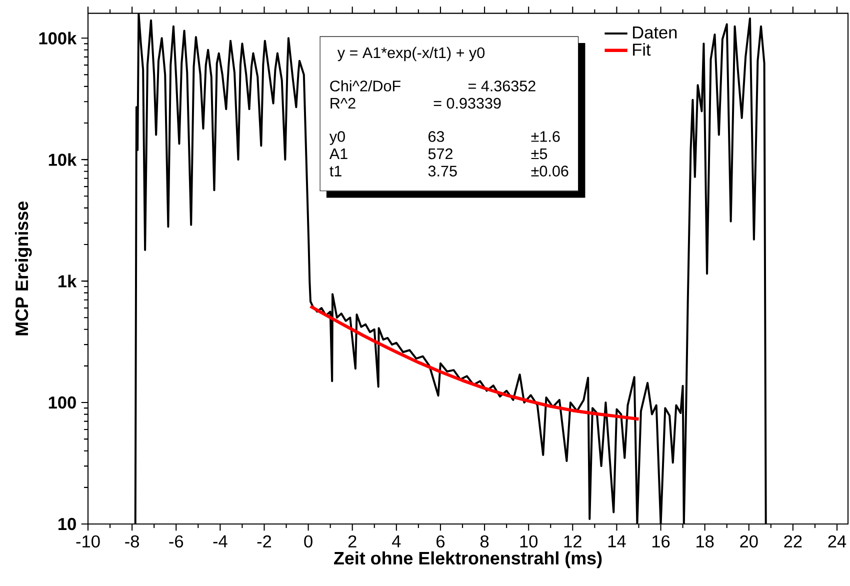  Describe the element at coordinates (642, 49) in the screenshot. I see `legend-label: Fit` at that location.